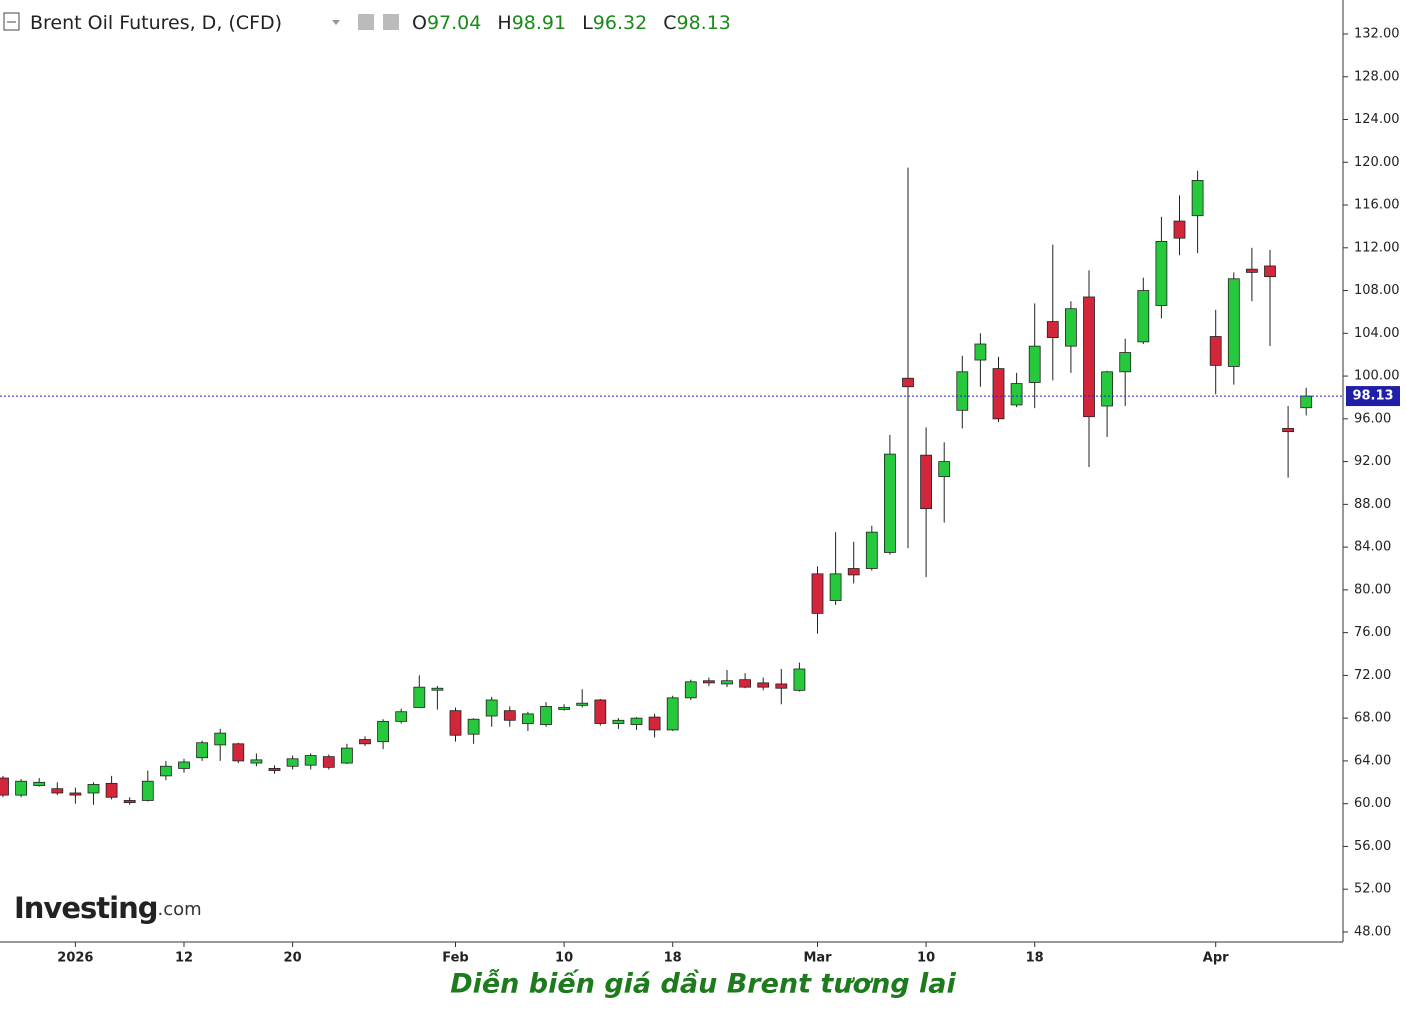 The image size is (1406, 1014). I want to click on x-tick-label: 20, so click(293, 958).